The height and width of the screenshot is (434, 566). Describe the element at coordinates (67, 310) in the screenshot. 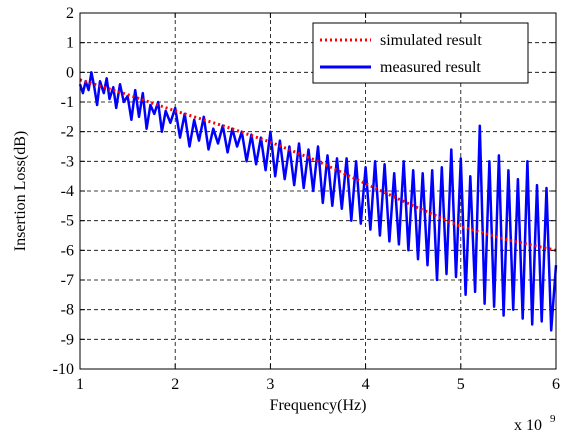

I see `y-tick-label: -8` at that location.